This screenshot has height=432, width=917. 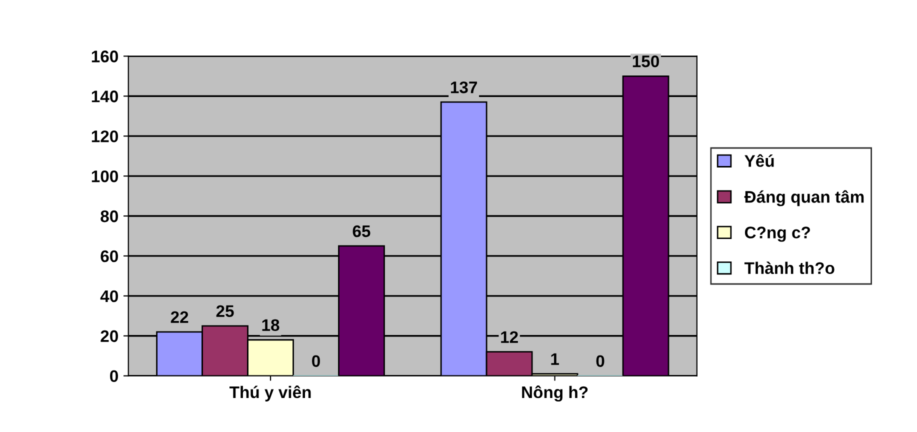 I want to click on data-label: 12, so click(x=509, y=337).